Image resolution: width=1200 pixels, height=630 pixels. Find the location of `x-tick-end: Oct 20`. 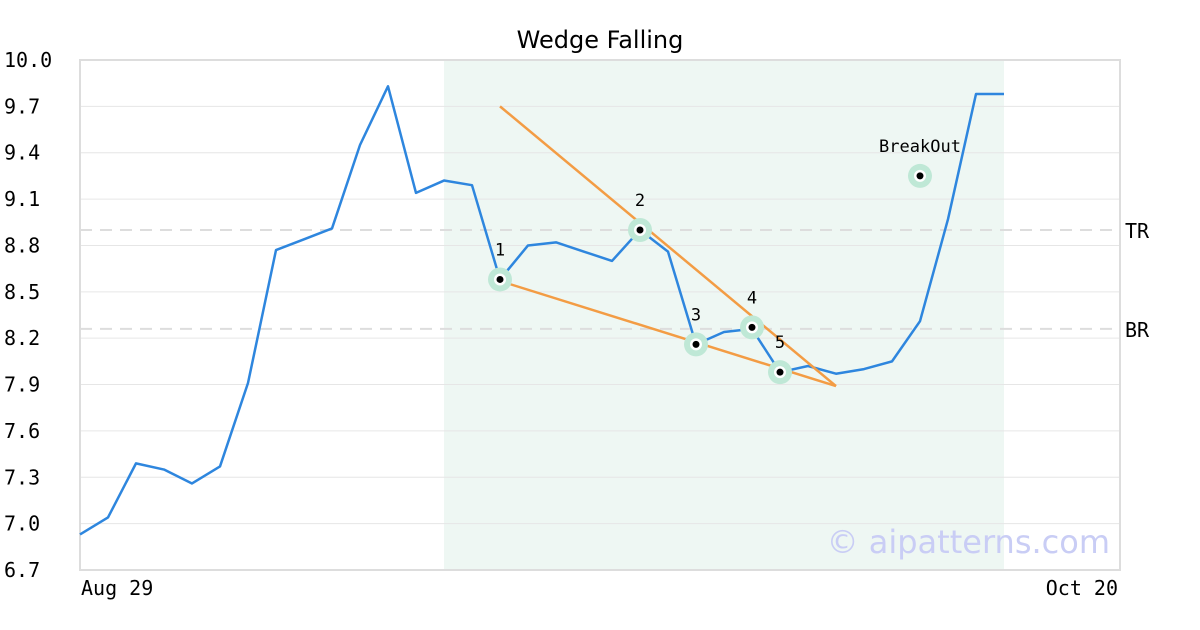

x-tick-end: Oct 20 is located at coordinates (1082, 588).